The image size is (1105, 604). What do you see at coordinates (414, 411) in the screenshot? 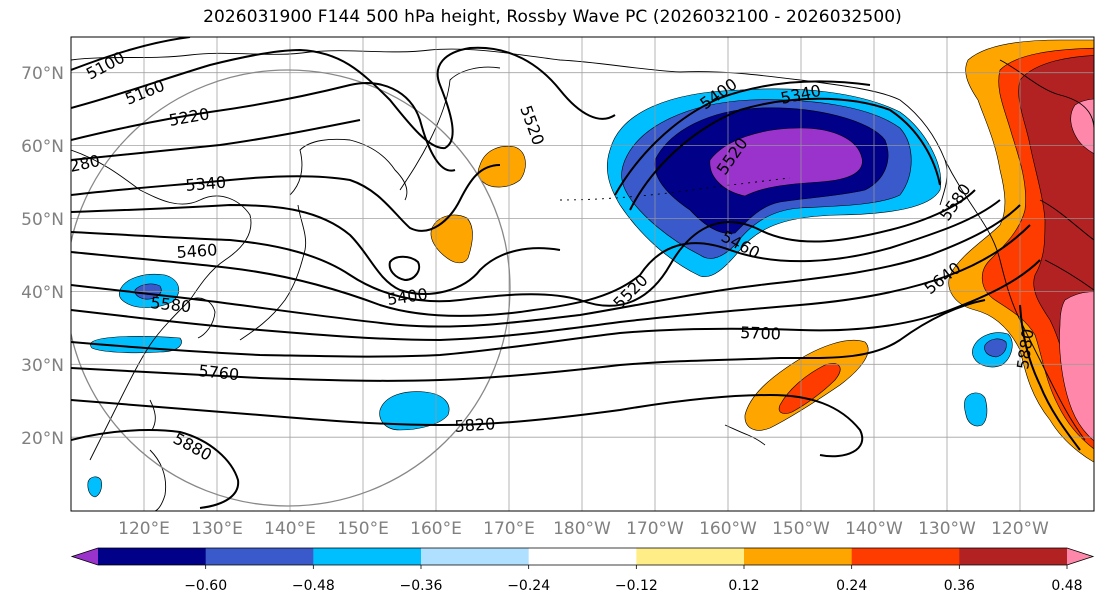
I see `negative-anomaly-west-pacific` at bounding box center [414, 411].